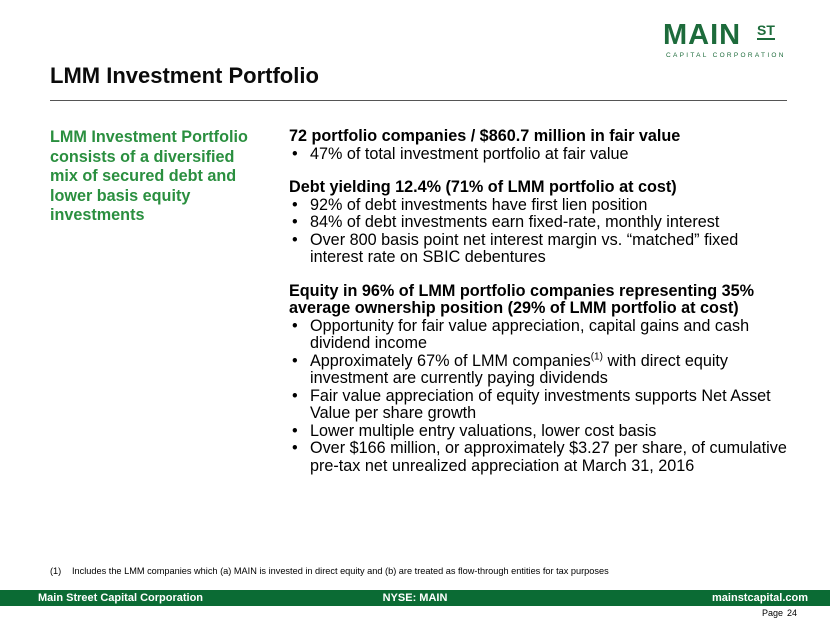 The image size is (830, 623). I want to click on footnote-number: (1), so click(56, 571).